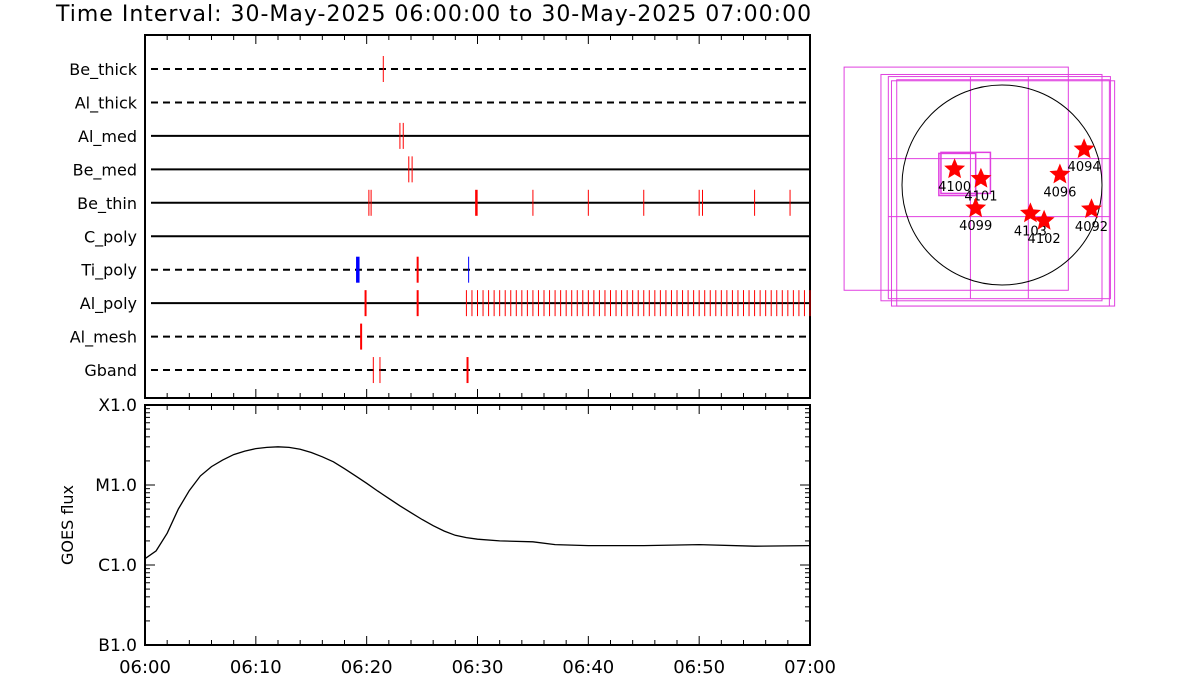 This screenshot has height=700, width=1200. What do you see at coordinates (367, 667) in the screenshot?
I see `x-tick-label: 06:20` at bounding box center [367, 667].